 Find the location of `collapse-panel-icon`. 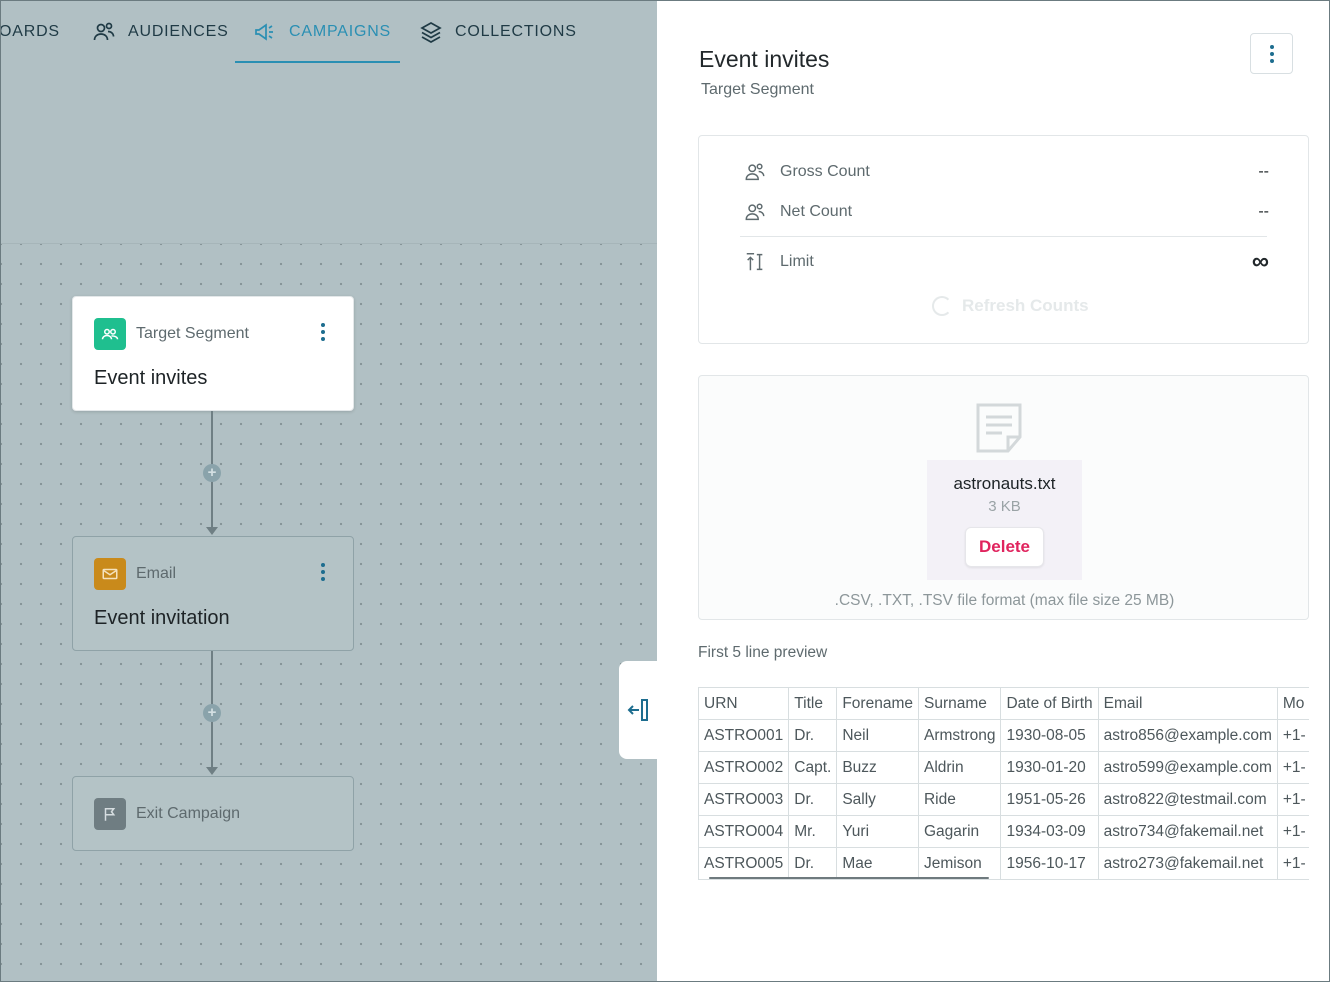

collapse-panel-icon is located at coordinates (637, 710).